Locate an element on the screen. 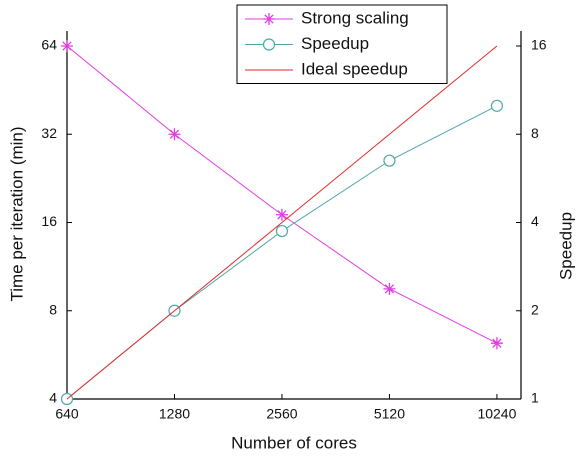  legend-label: Strong scaling is located at coordinates (355, 17).